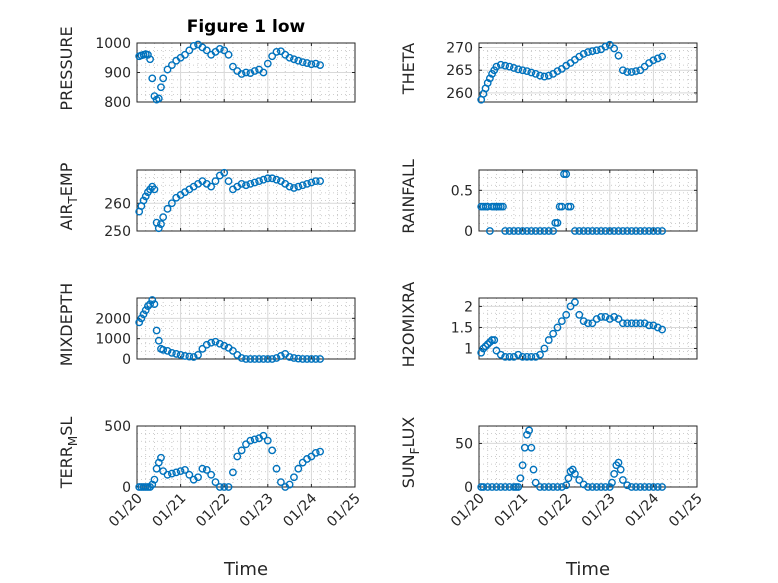  What do you see at coordinates (468, 511) in the screenshot?
I see `x-tick-label: 01/20` at bounding box center [468, 511].